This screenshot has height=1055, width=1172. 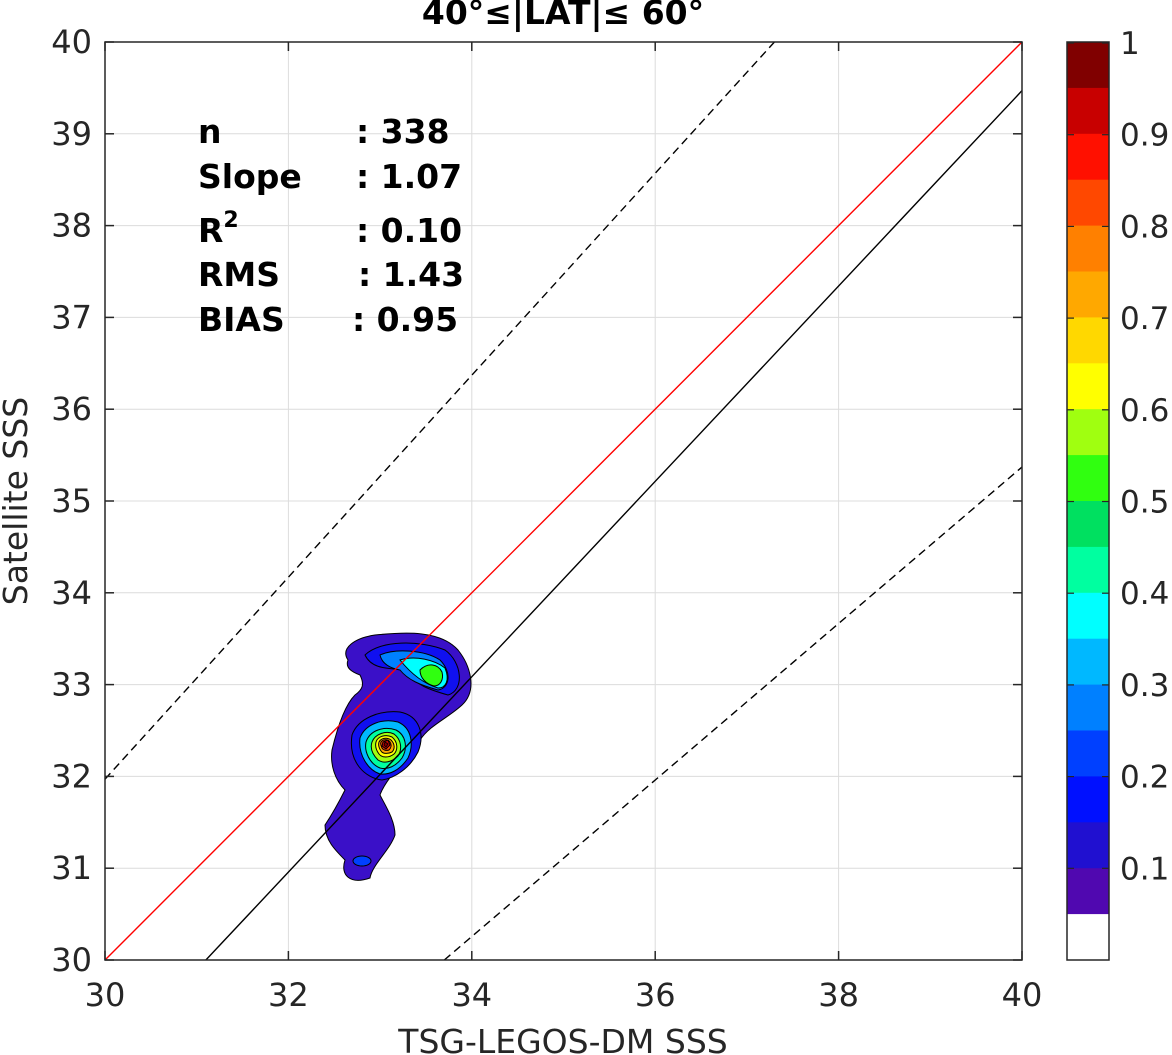 What do you see at coordinates (1144, 411) in the screenshot?
I see `colorbar-tick-label: 0.6` at bounding box center [1144, 411].